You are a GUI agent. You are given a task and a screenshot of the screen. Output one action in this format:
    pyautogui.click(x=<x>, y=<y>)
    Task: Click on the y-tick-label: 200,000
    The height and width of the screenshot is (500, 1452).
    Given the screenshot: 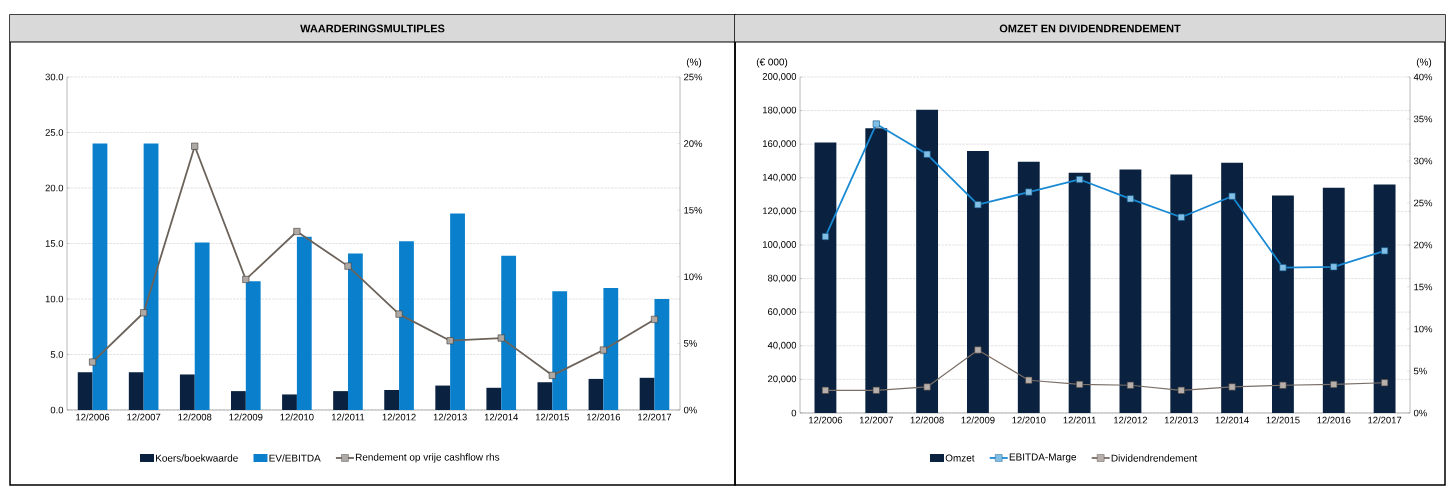 What is the action you would take?
    pyautogui.click(x=779, y=77)
    